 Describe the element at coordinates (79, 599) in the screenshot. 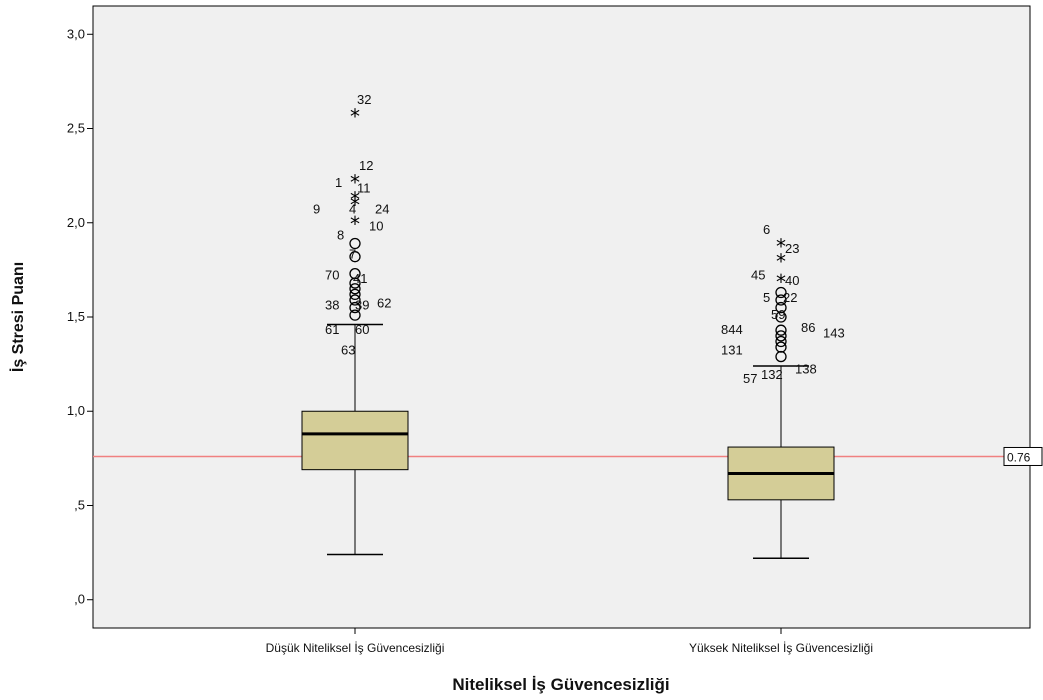

I see `y-tick-label: ,0` at that location.